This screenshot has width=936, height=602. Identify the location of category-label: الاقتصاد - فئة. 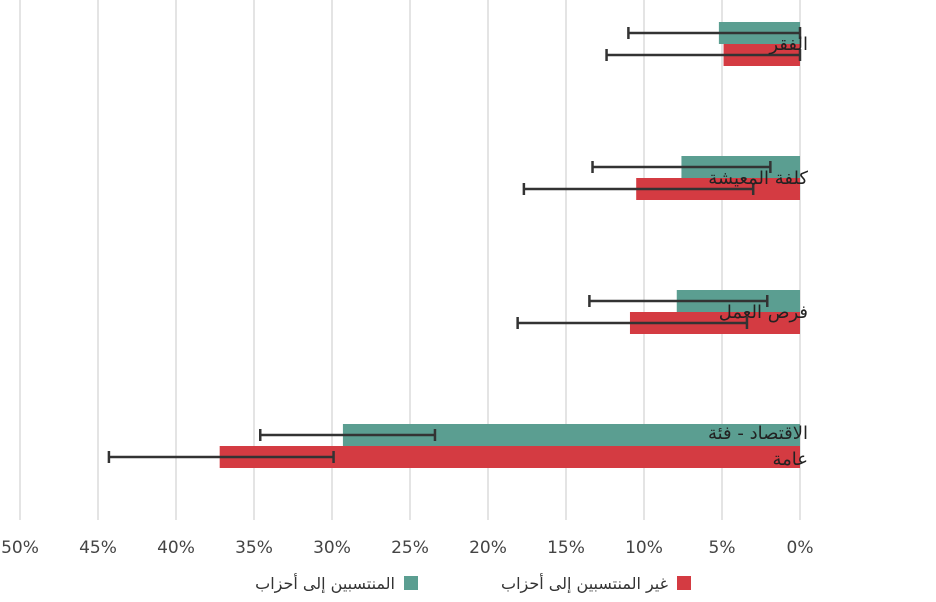
(758, 433).